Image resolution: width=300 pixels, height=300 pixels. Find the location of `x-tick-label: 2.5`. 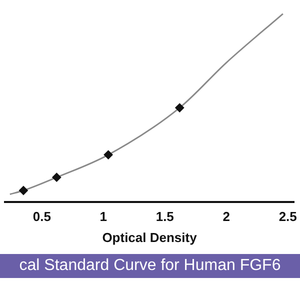

x-tick-label: 2.5 is located at coordinates (287, 216).